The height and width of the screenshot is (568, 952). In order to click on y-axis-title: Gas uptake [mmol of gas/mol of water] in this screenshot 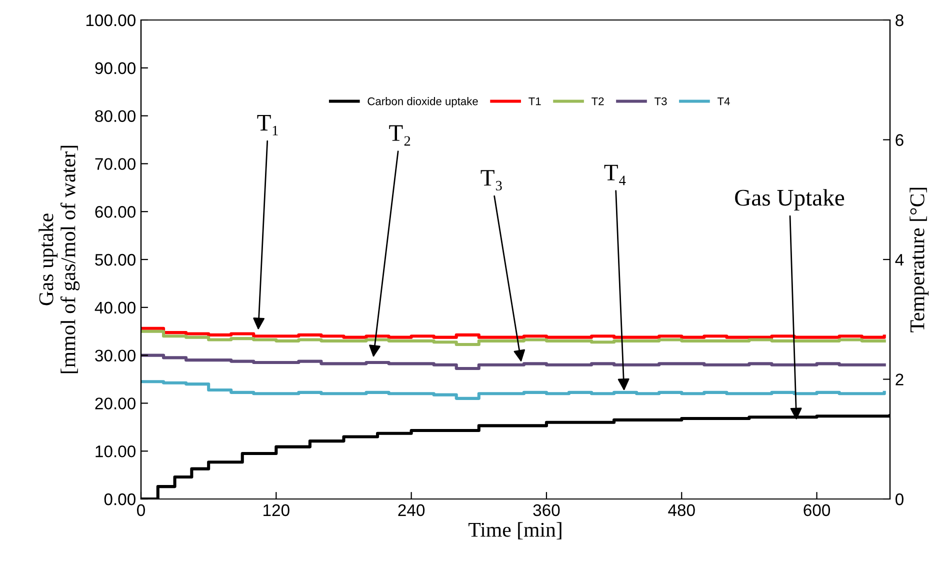, I will do `click(59, 260)`.